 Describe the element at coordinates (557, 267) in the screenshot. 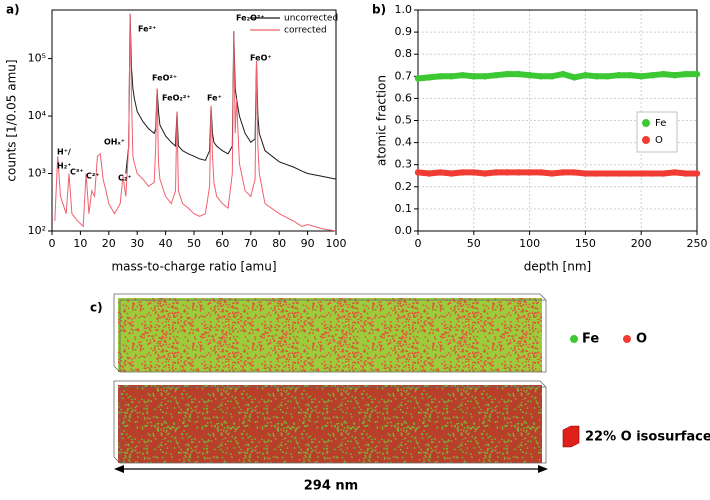

I see `x-axis-label: depth [nm]` at that location.